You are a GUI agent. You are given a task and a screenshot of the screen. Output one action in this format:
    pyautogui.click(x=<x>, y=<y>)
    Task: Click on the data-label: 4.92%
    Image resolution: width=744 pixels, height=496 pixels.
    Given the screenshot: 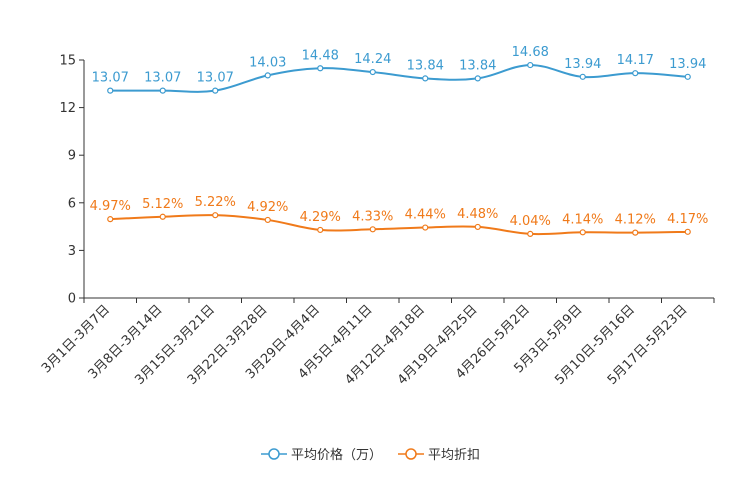 What is the action you would take?
    pyautogui.click(x=267, y=207)
    